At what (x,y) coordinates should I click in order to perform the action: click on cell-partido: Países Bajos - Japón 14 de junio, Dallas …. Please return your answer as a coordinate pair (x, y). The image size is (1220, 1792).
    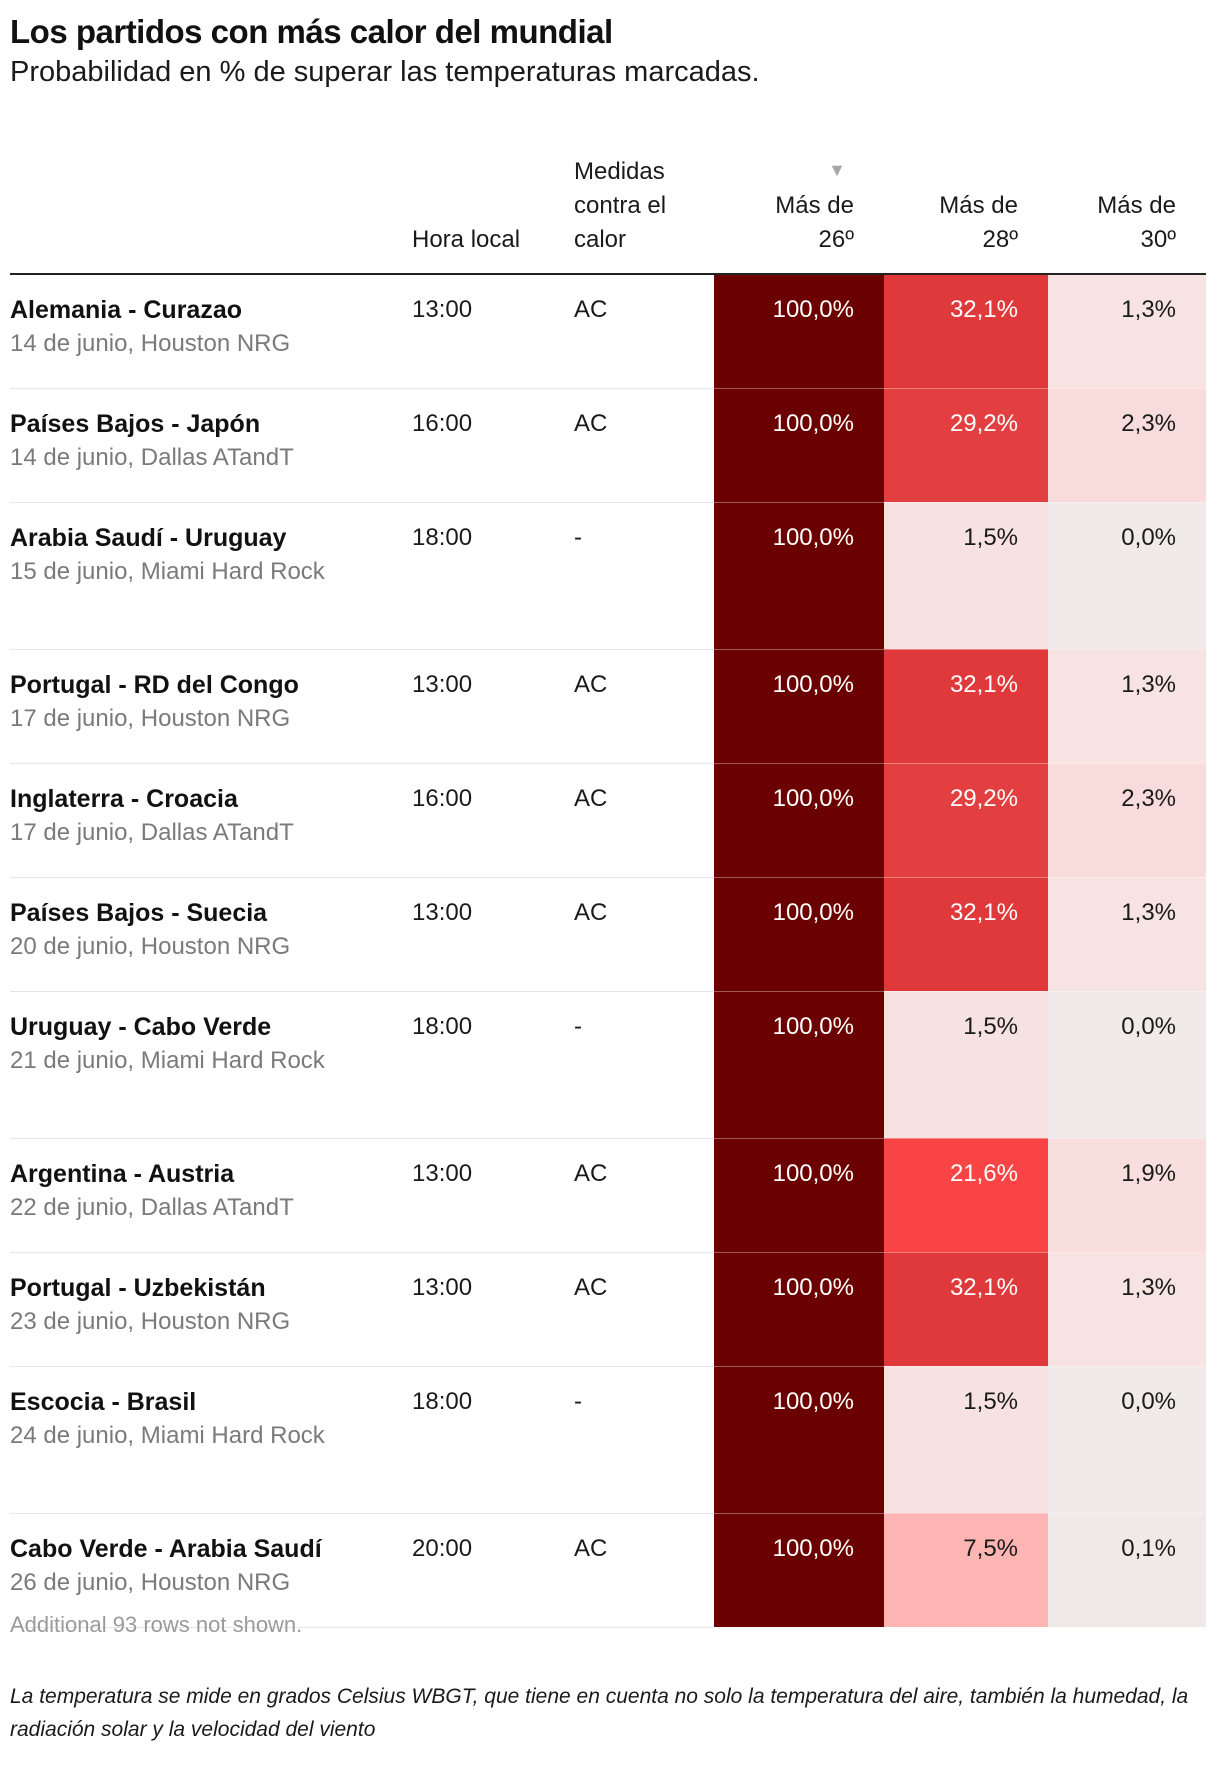
    Looking at the image, I should click on (211, 445).